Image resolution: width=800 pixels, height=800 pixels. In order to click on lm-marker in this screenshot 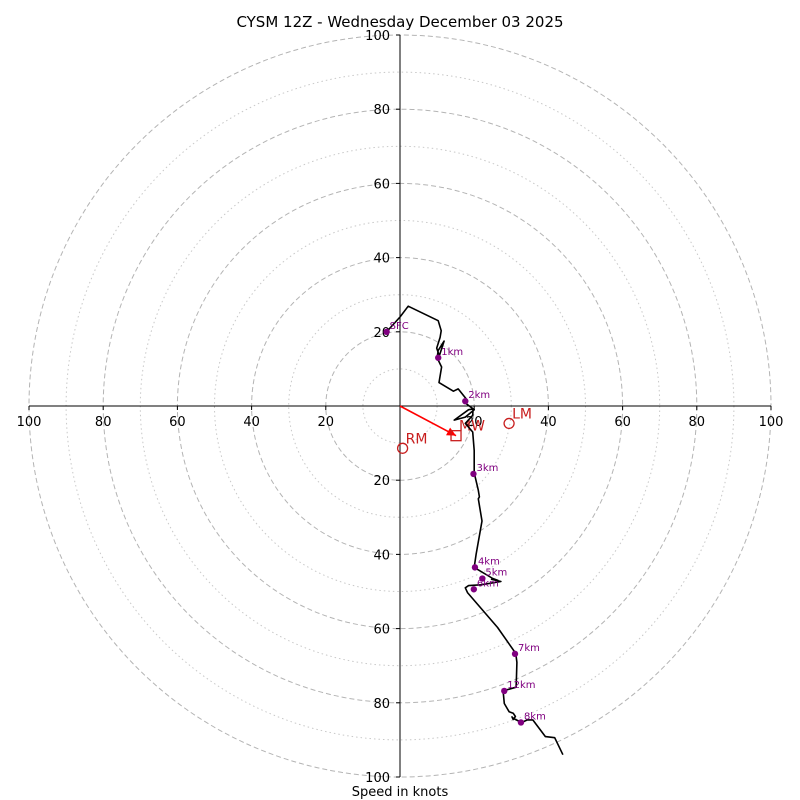, I will do `click(509, 423)`.